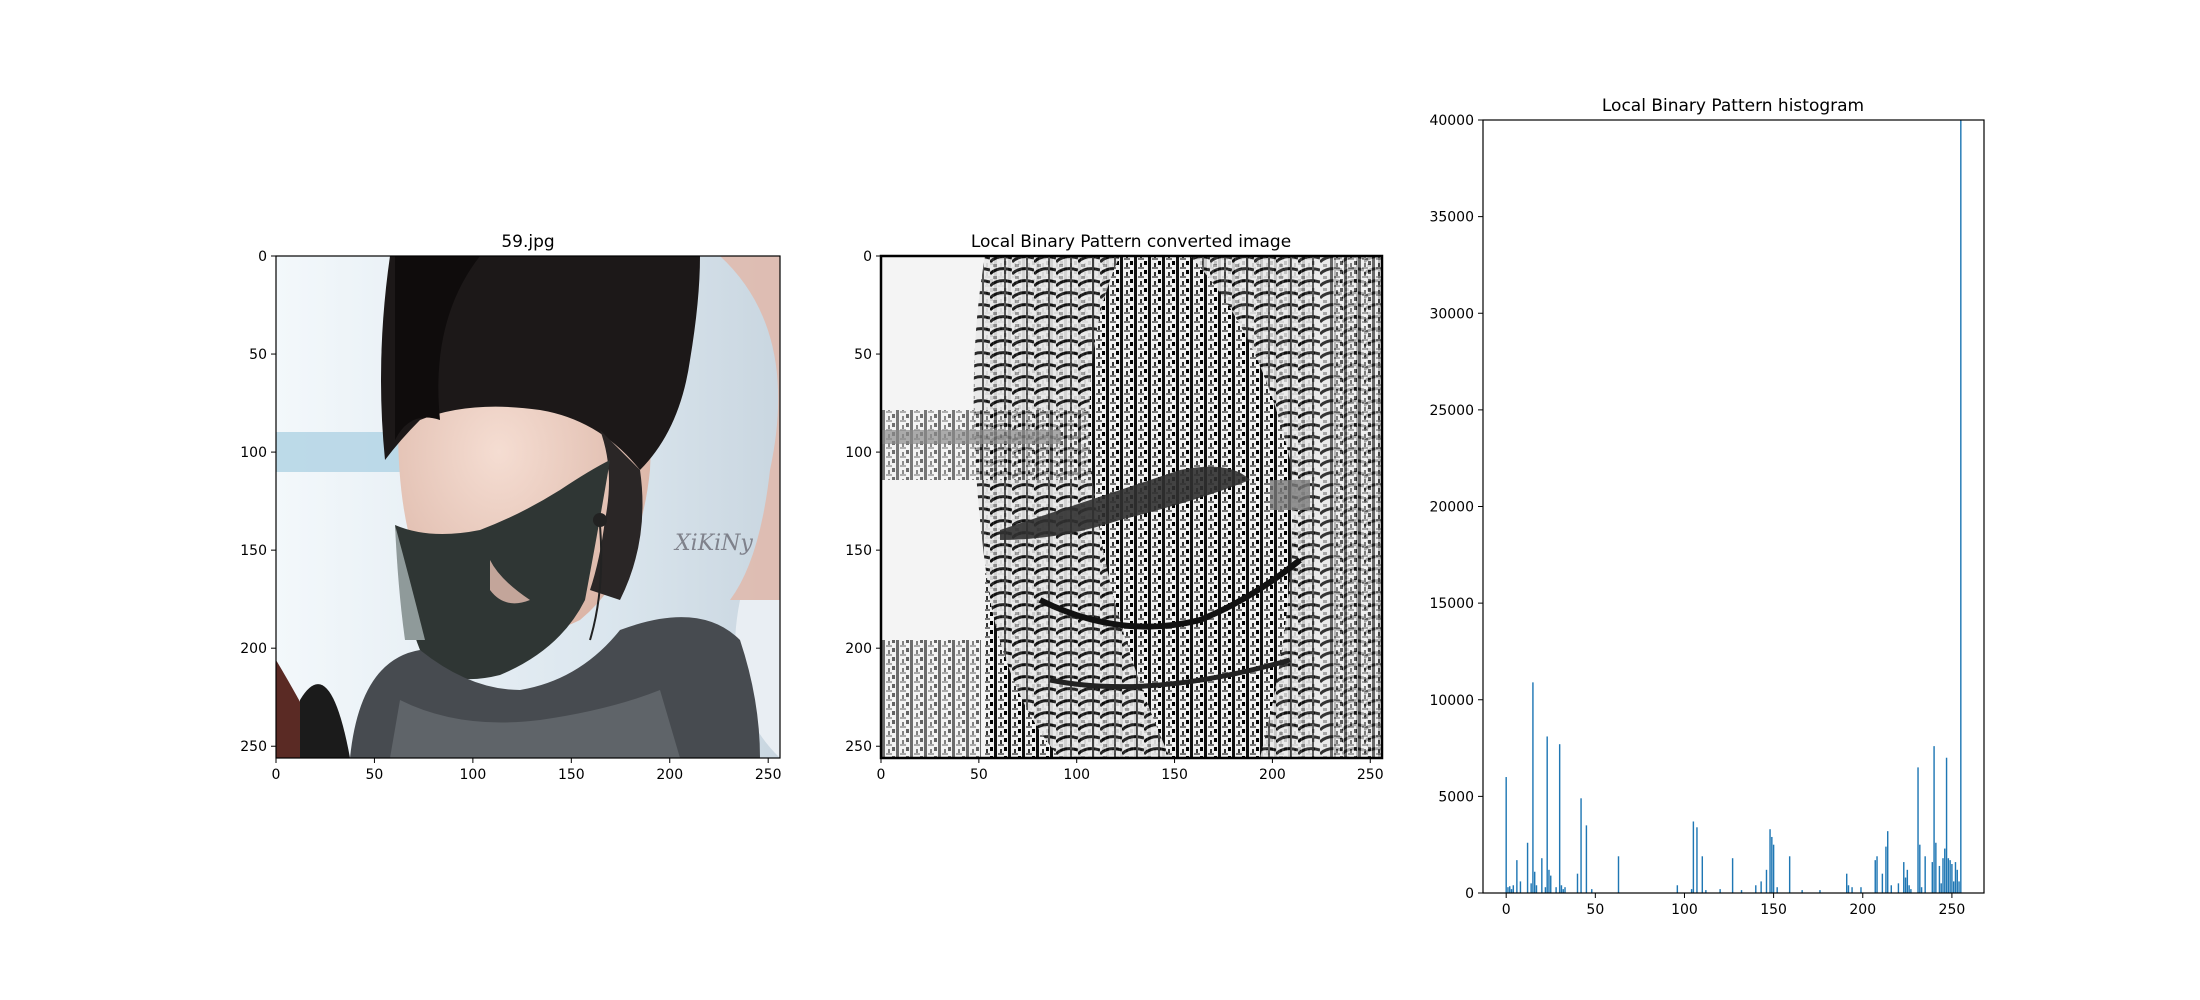  What do you see at coordinates (571, 775) in the screenshot?
I see `photo-xtick-label: 150` at bounding box center [571, 775].